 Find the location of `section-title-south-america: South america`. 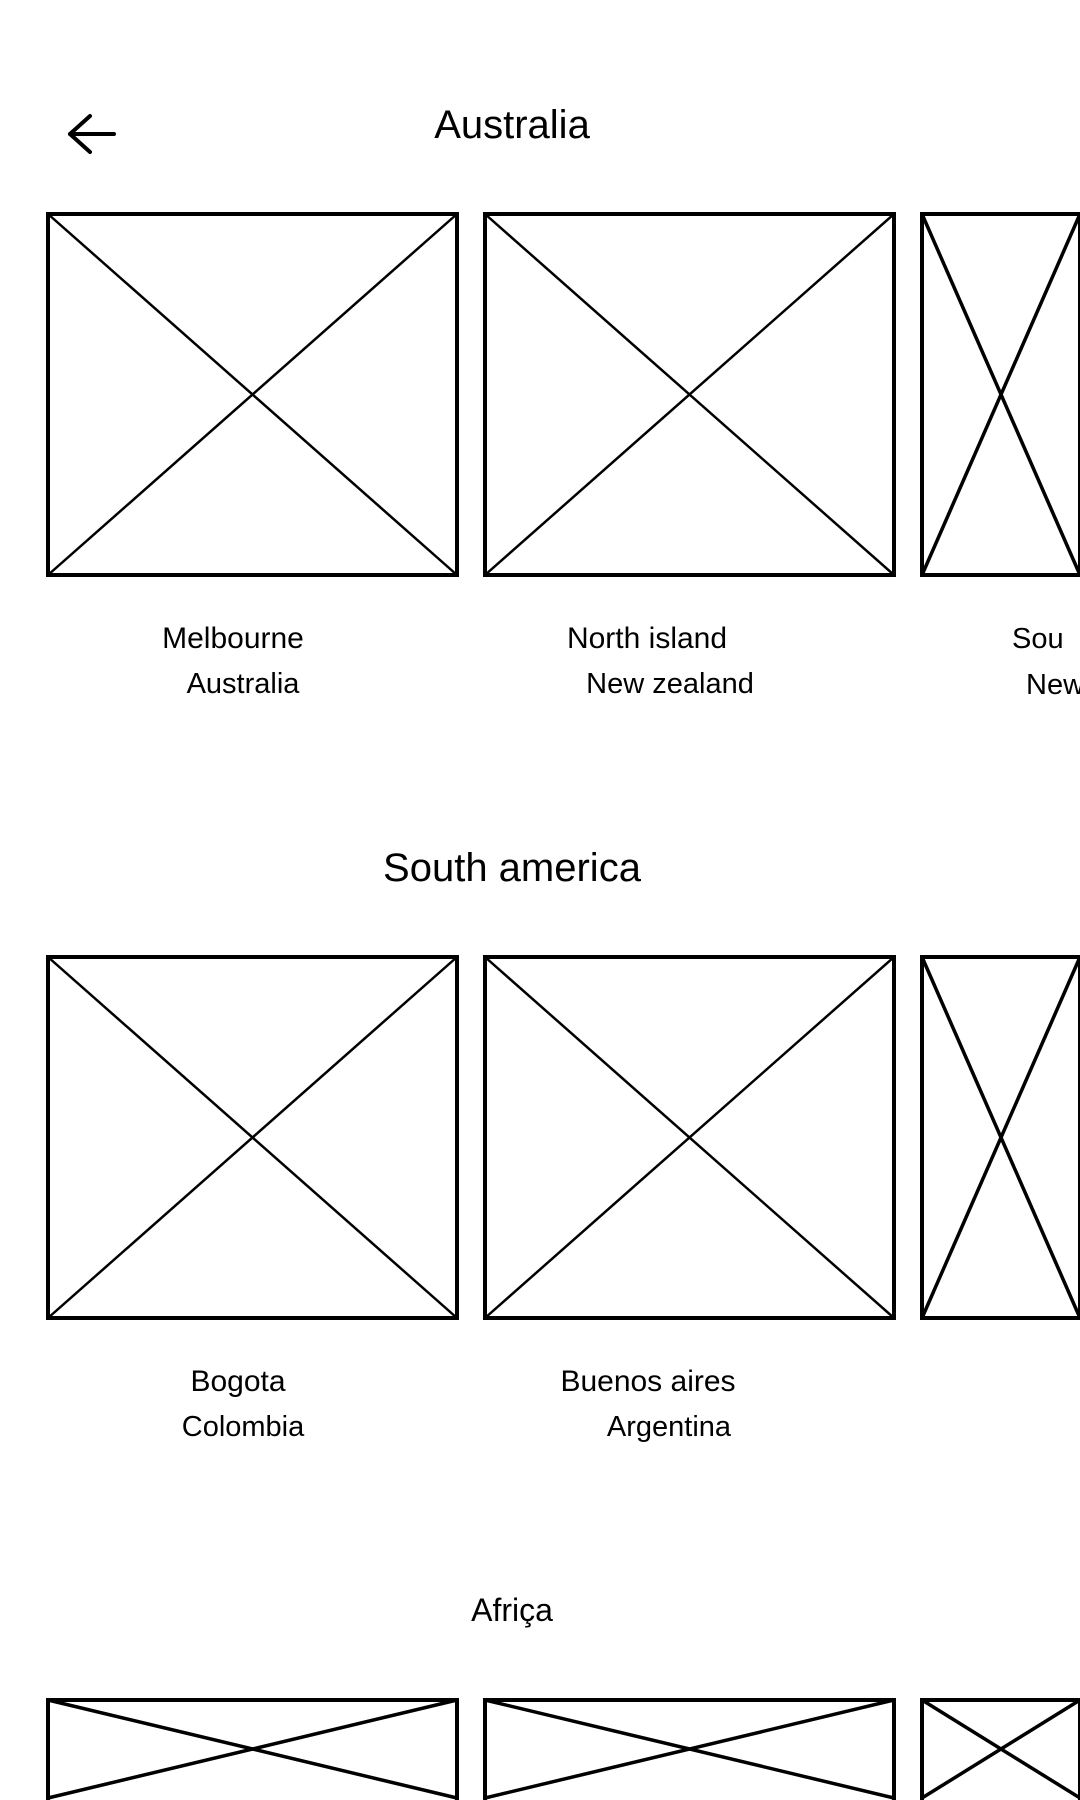

section-title-south-america: South america is located at coordinates (512, 868).